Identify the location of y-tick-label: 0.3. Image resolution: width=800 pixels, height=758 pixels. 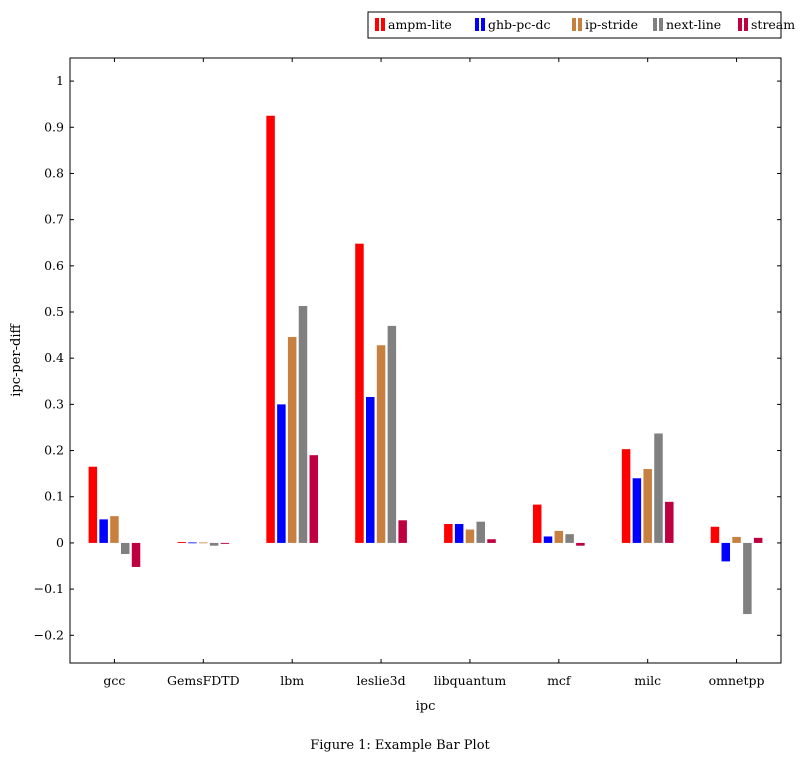
(54, 403).